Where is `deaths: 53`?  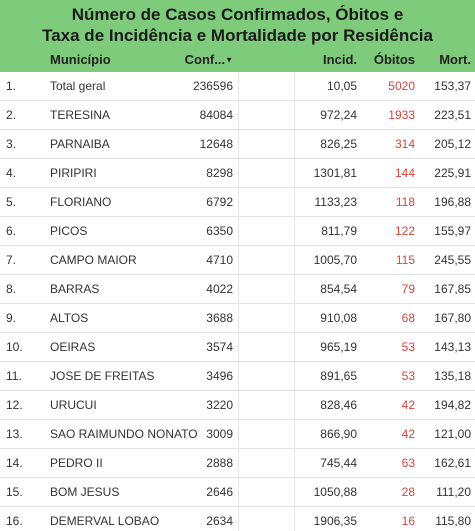 deaths: 53 is located at coordinates (408, 347).